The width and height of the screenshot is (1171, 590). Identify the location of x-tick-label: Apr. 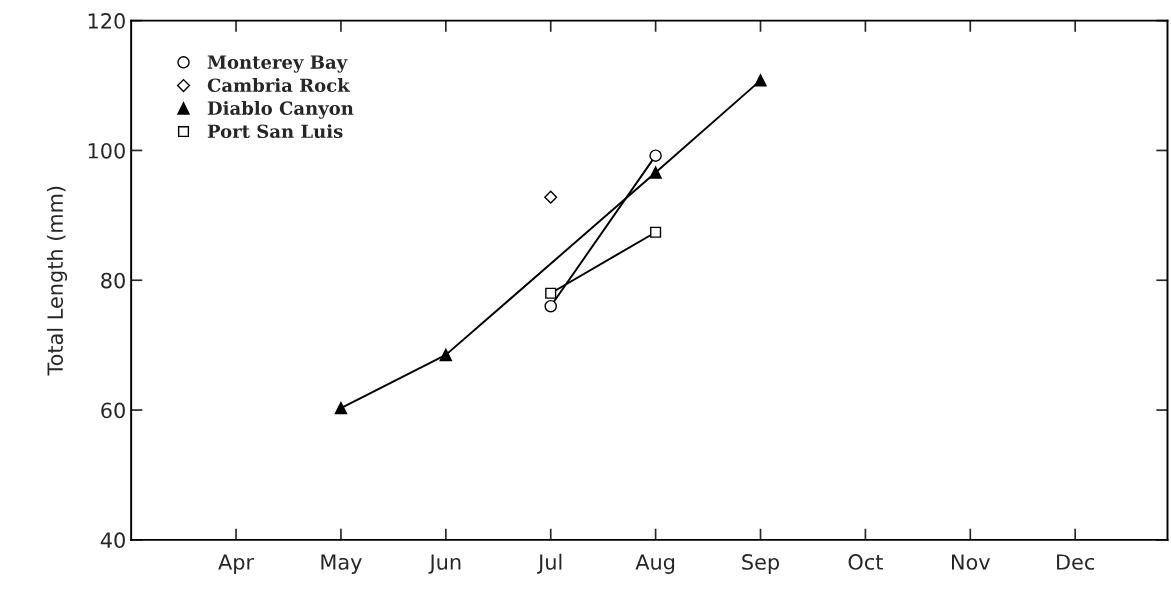
(236, 564).